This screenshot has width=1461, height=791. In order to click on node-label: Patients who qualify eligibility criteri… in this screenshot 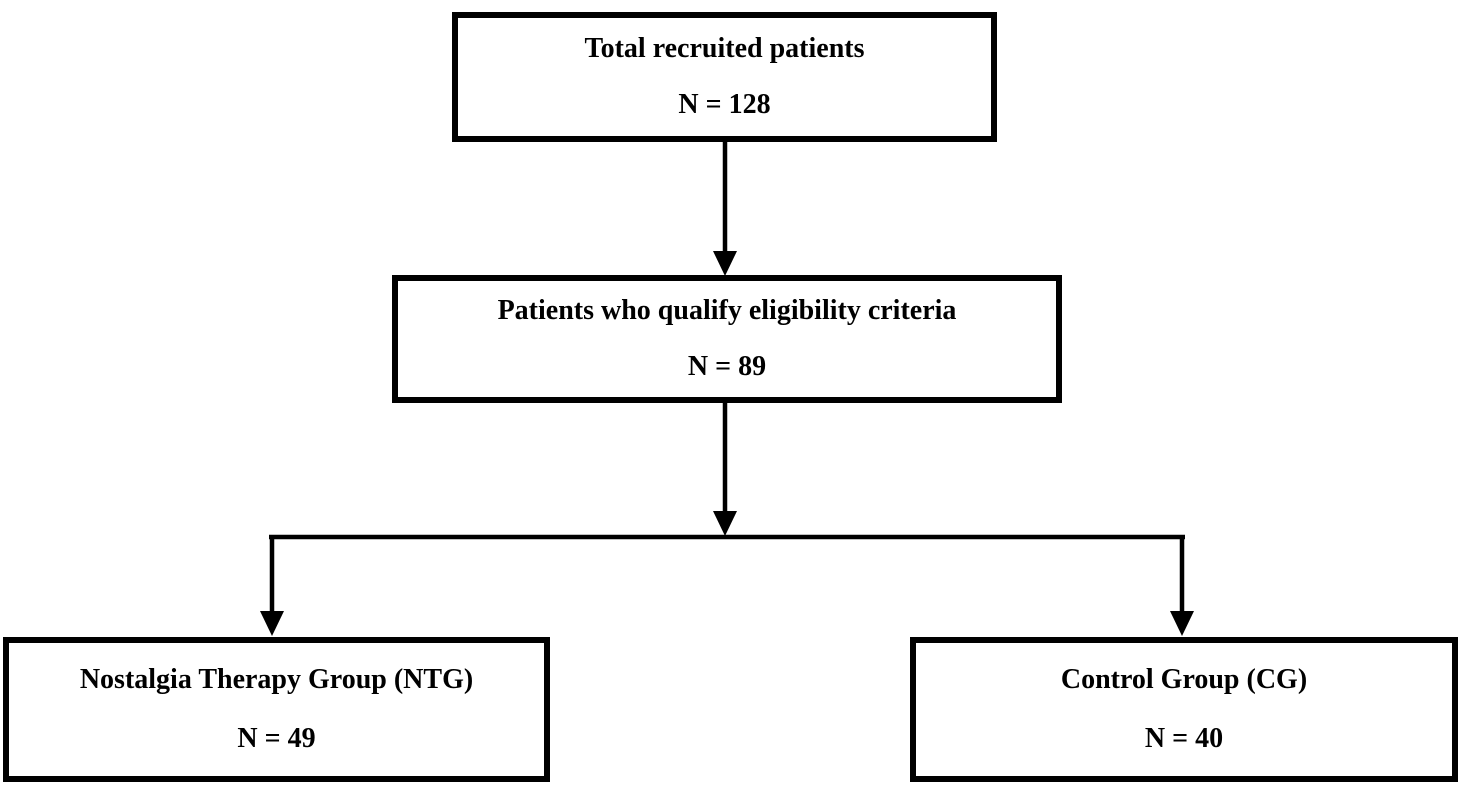, I will do `click(727, 310)`.